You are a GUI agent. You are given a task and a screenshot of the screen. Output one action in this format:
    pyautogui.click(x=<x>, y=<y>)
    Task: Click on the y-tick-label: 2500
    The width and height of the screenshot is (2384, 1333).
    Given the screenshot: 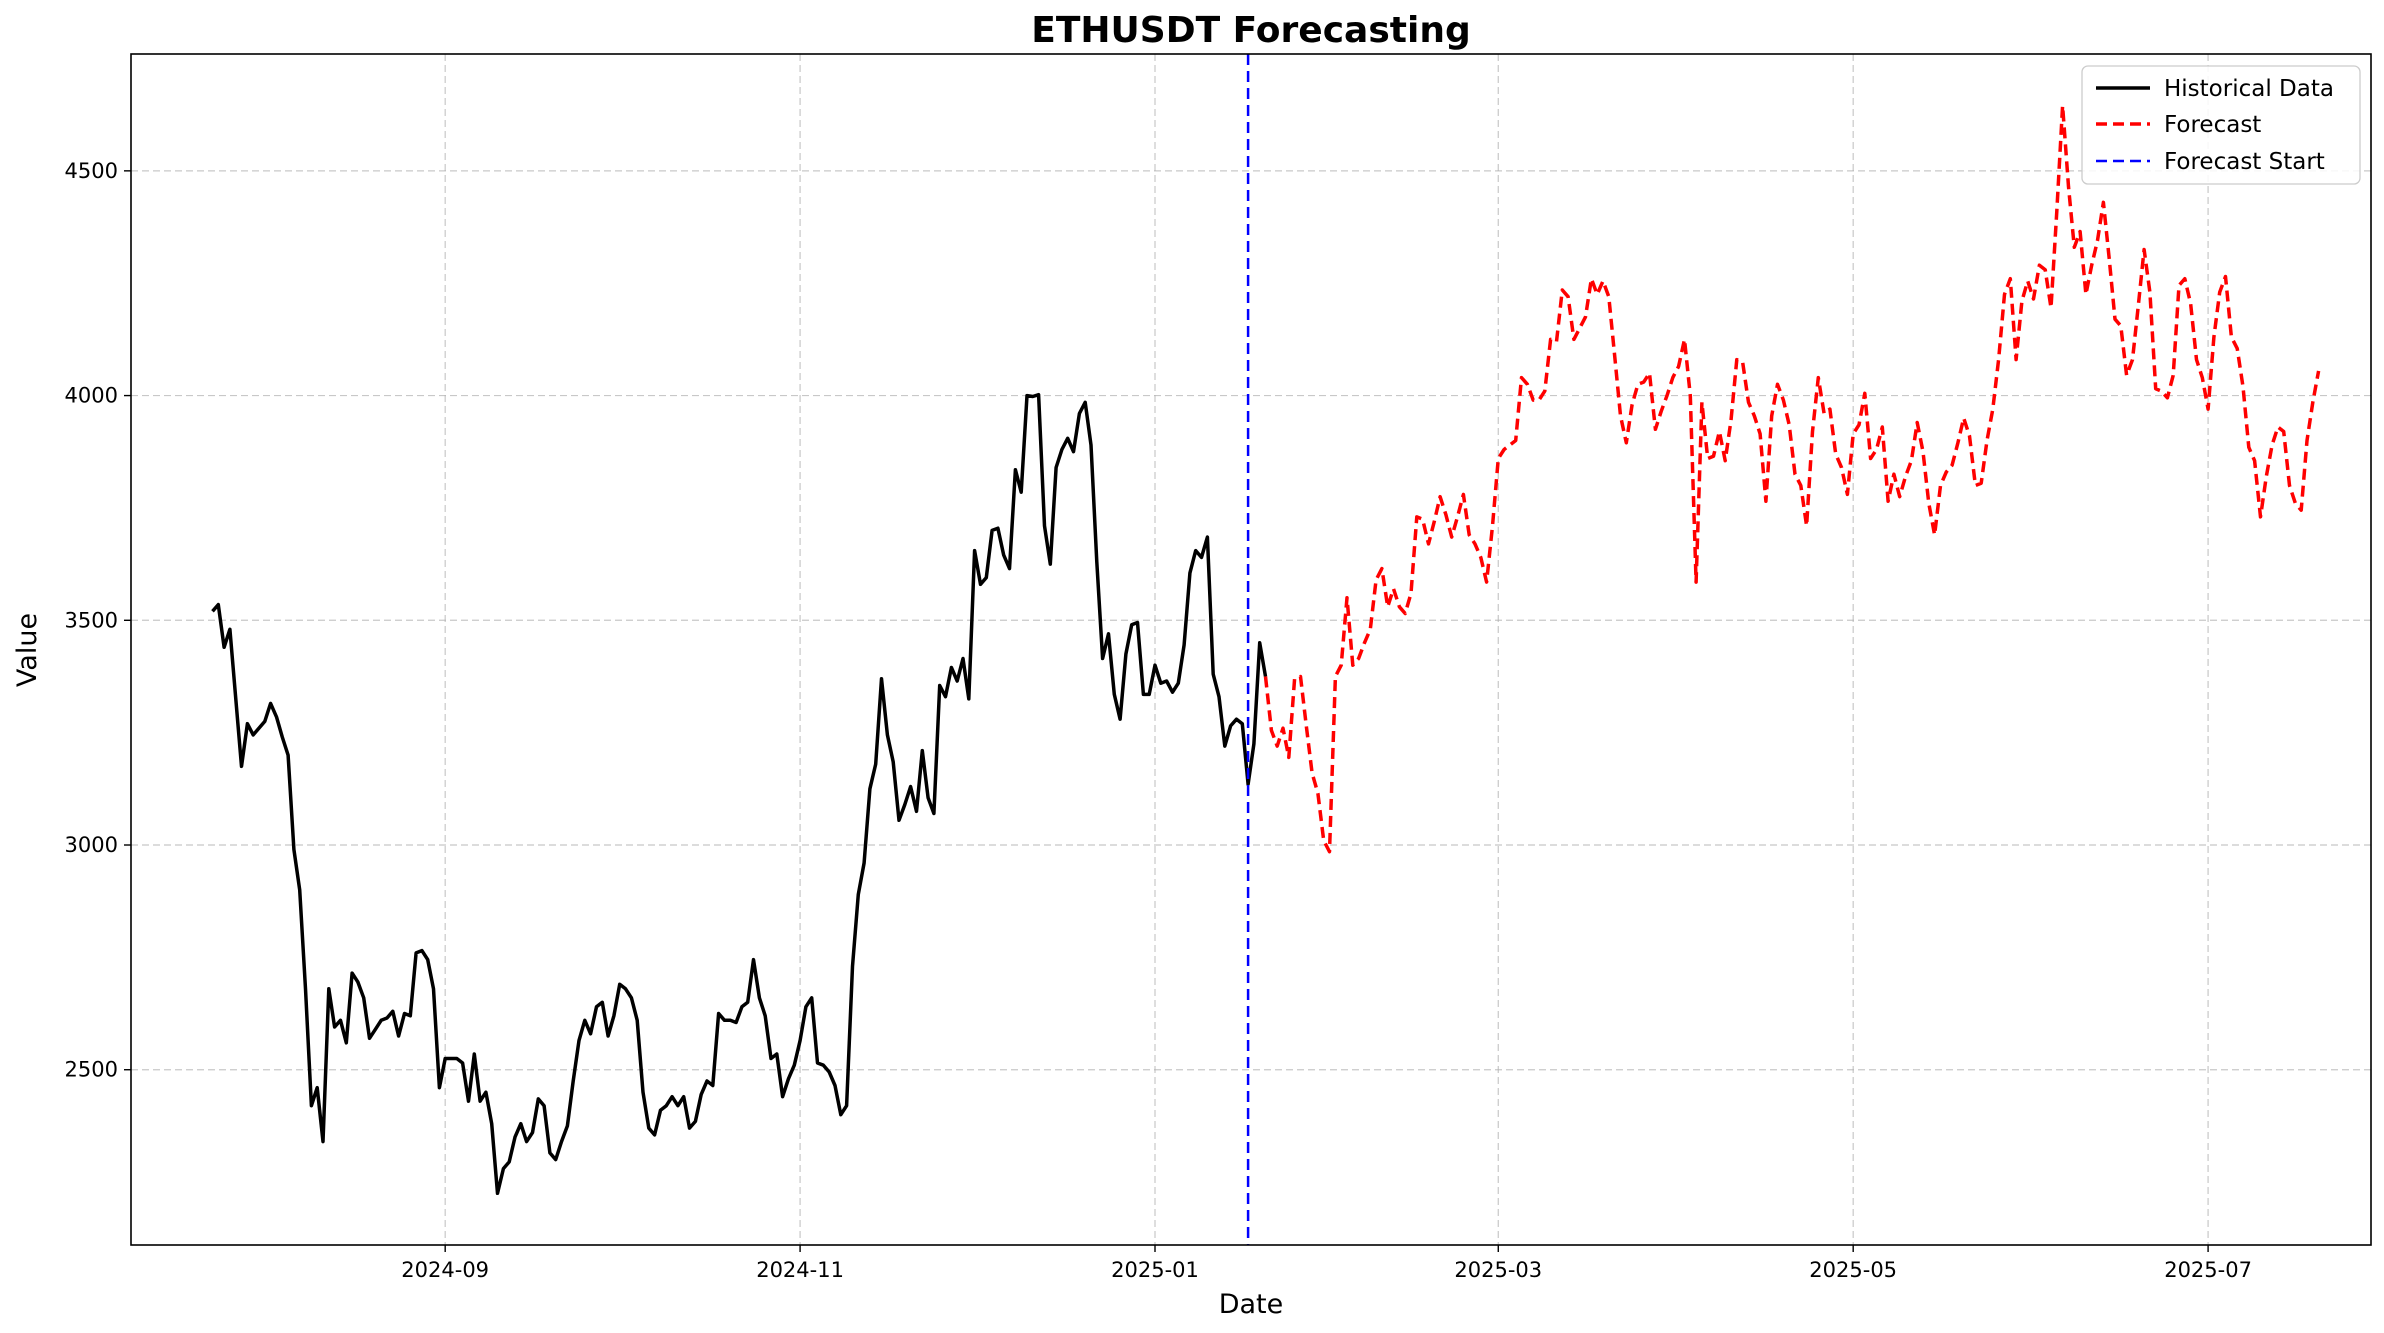 What is the action you would take?
    pyautogui.click(x=91, y=1070)
    